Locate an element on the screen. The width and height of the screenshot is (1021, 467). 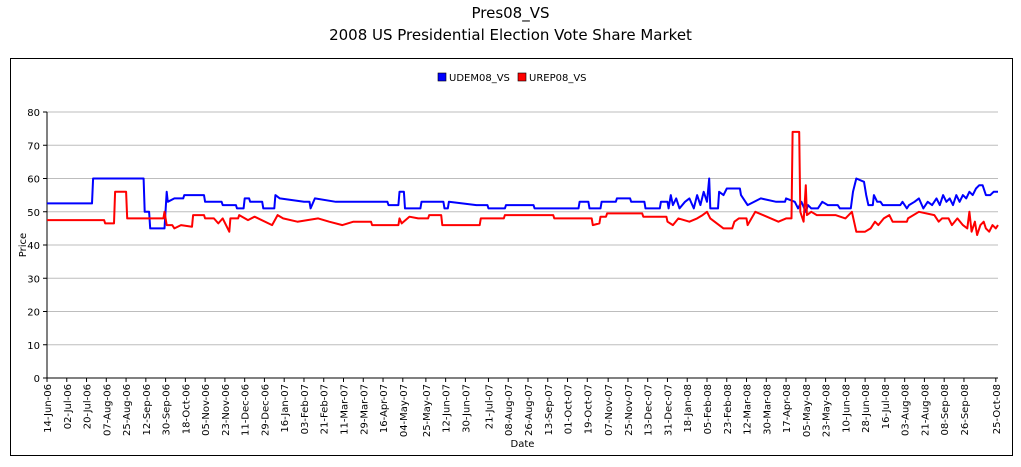
x-tick-label: 11-Dec-06 is located at coordinates (246, 410).